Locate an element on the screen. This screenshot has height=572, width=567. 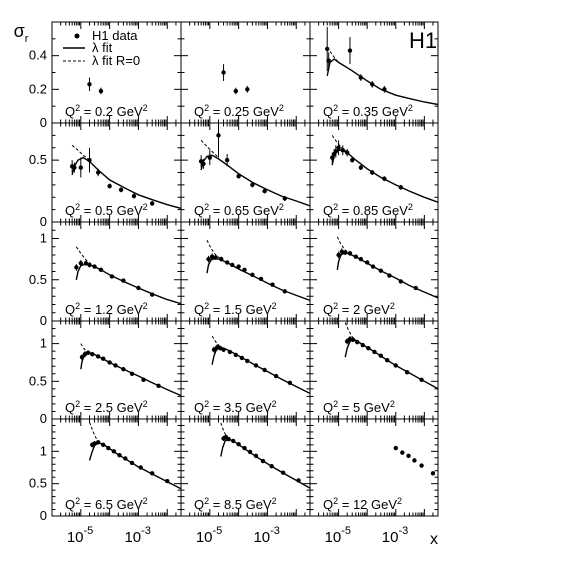
legend-label-data: H1 data is located at coordinates (115, 35).